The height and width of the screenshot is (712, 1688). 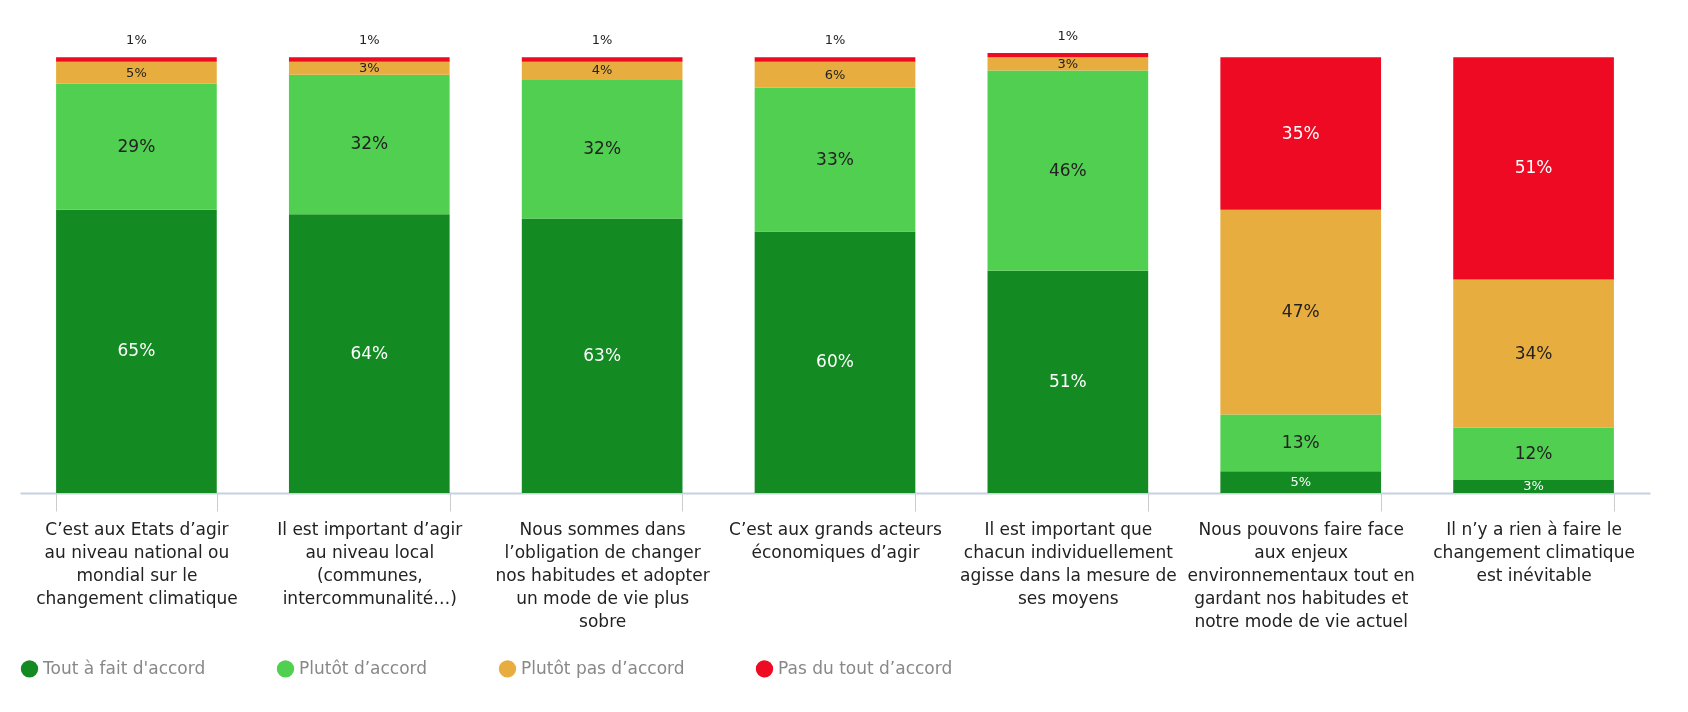 I want to click on data-label: 64%, so click(x=369, y=352).